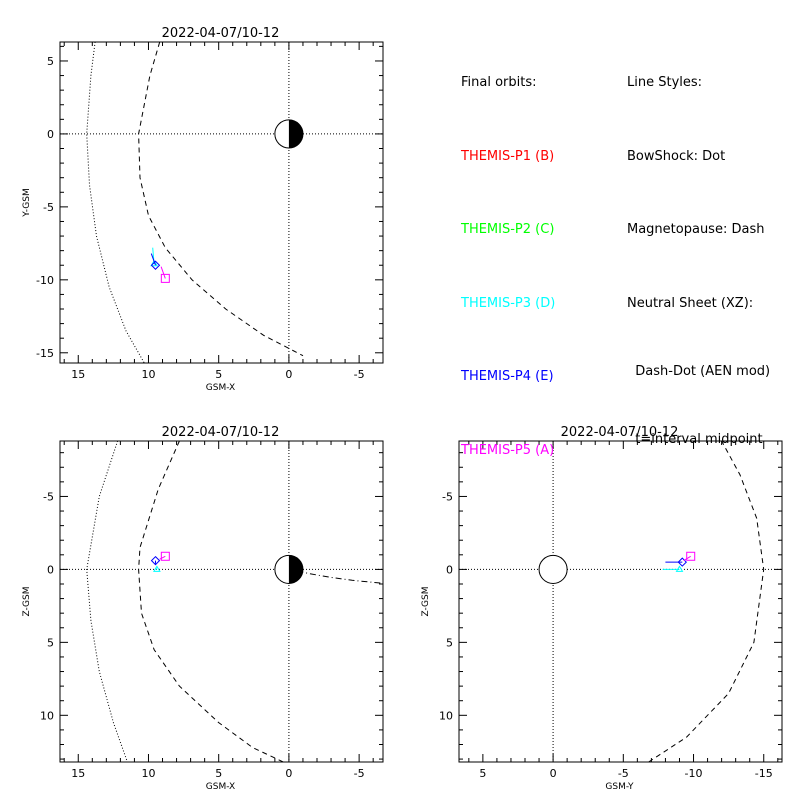 This screenshot has width=800, height=800. I want to click on y-tick-label-yz: 0, so click(449, 569).